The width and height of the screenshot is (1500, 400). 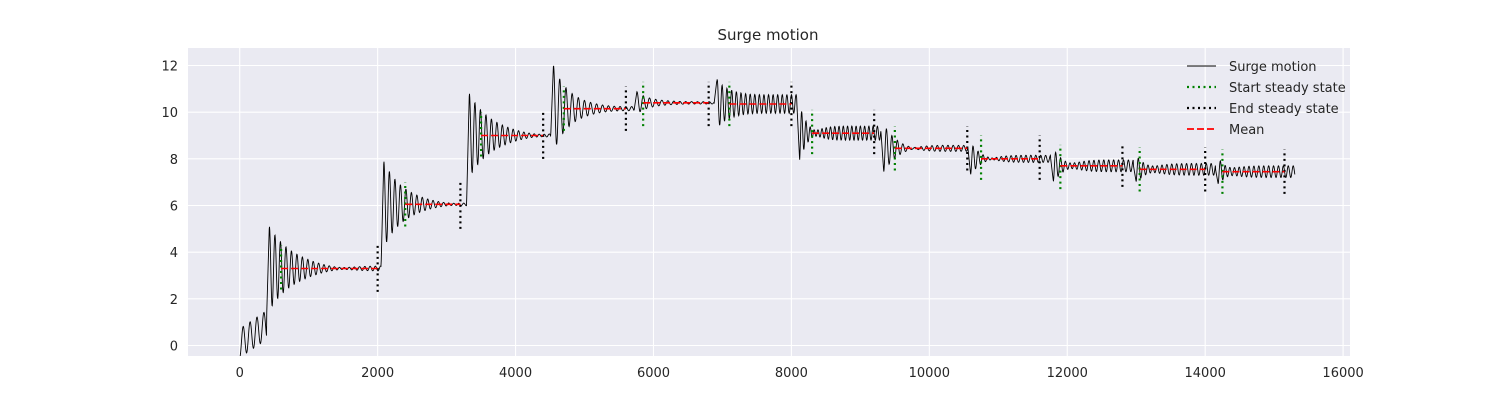 What do you see at coordinates (174, 253) in the screenshot?
I see `y-tick-label: 4` at bounding box center [174, 253].